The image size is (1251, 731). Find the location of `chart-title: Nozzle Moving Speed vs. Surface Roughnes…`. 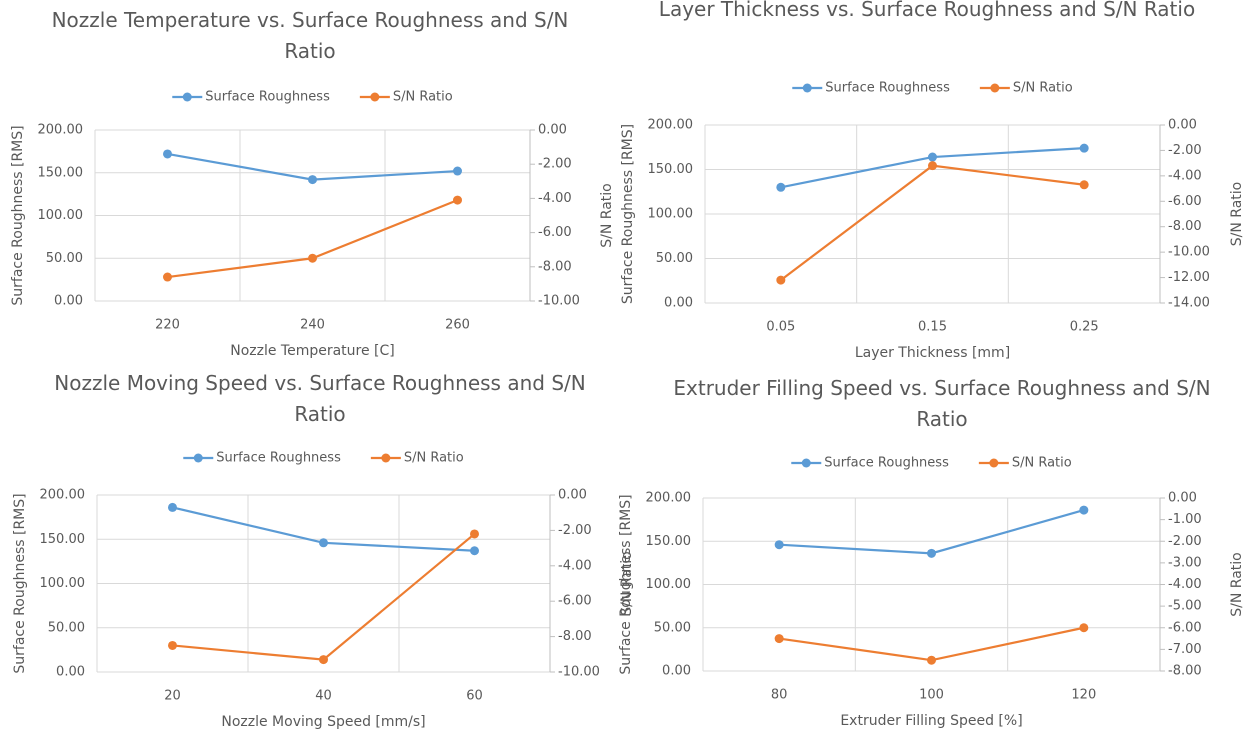

chart-title: Nozzle Moving Speed vs. Surface Roughnes… is located at coordinates (320, 398).